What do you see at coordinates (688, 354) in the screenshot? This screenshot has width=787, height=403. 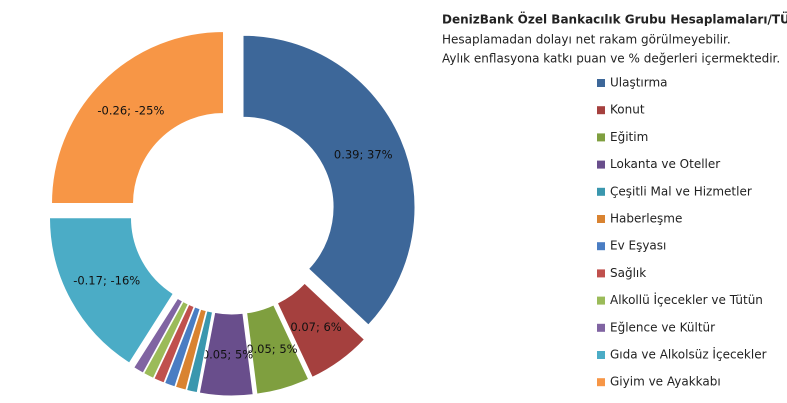 I see `legend-label: Gıda ve Alkolsüz İçecekler` at bounding box center [688, 354].